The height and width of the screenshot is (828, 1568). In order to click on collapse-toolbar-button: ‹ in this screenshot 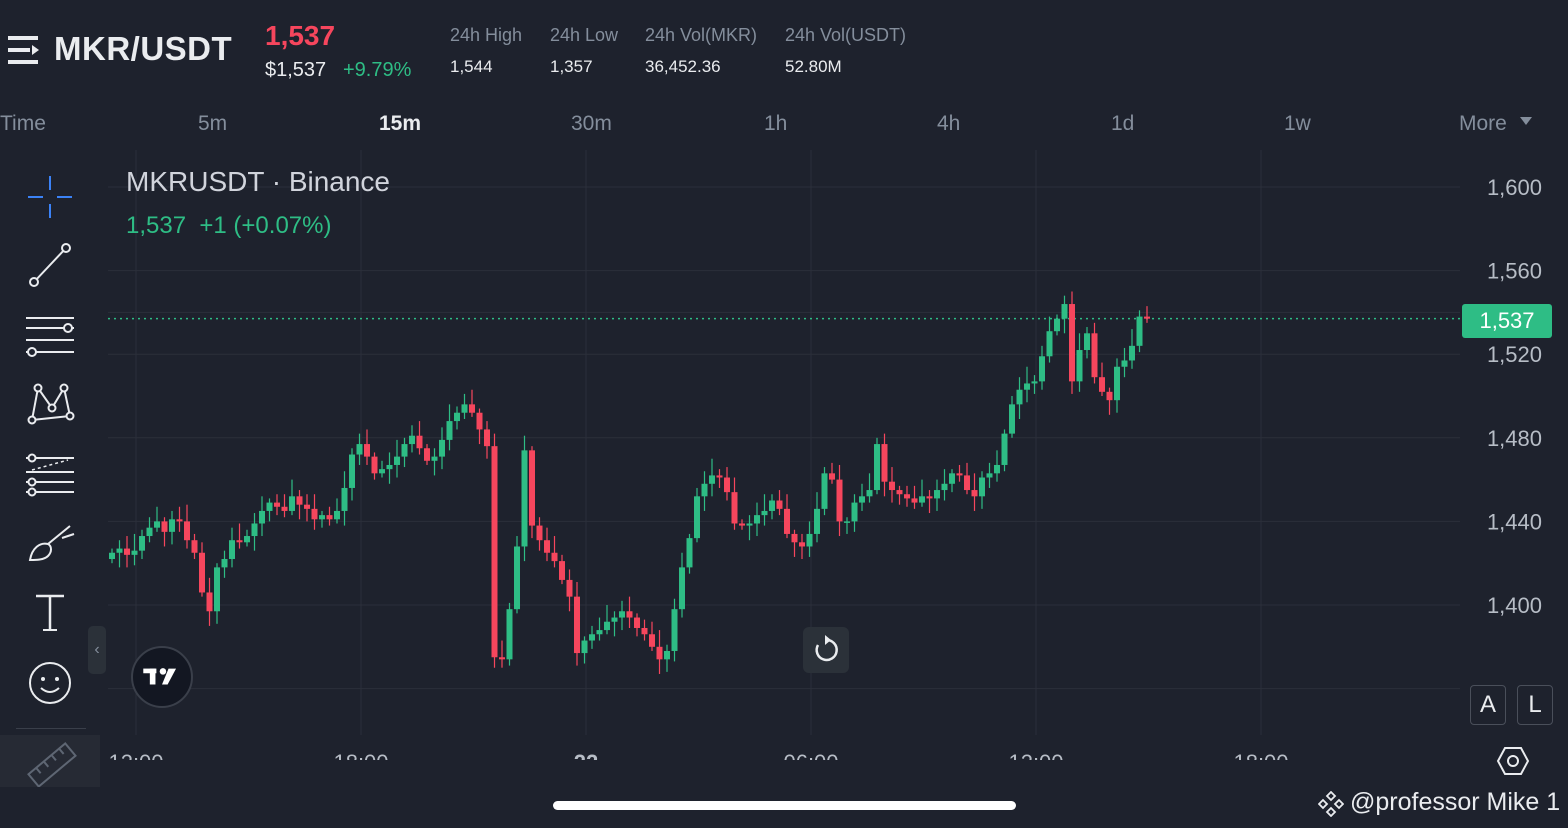, I will do `click(97, 650)`.